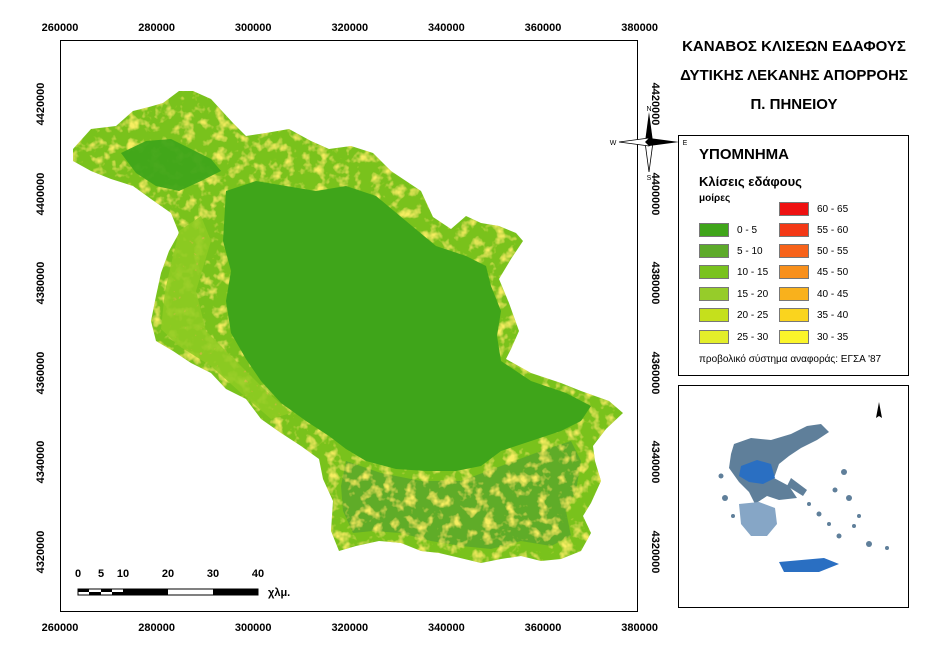 The image size is (945, 666). I want to click on scale-label-0: 0, so click(78, 574).